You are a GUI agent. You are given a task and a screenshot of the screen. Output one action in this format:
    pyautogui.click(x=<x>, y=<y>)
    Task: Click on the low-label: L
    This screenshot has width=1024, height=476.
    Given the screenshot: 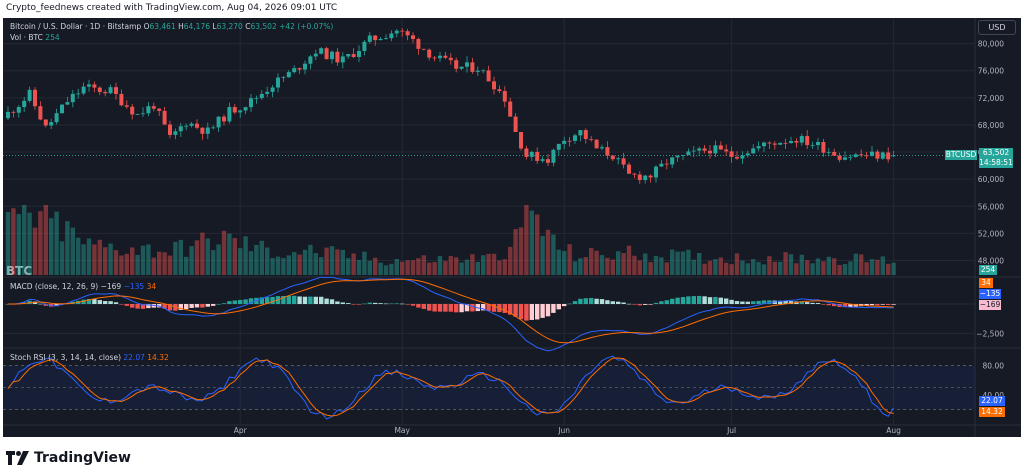 What is the action you would take?
    pyautogui.click(x=214, y=26)
    